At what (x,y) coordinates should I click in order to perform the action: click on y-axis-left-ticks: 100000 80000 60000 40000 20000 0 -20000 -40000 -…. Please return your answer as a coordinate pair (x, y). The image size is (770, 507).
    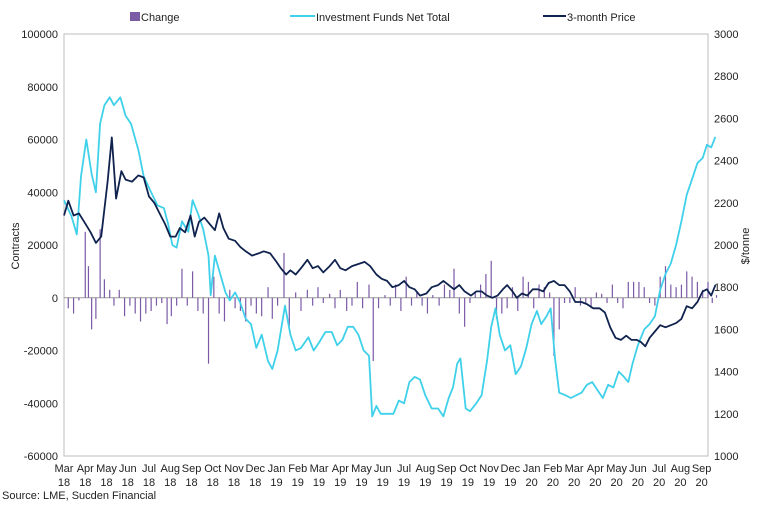
    Looking at the image, I should click on (39, 246).